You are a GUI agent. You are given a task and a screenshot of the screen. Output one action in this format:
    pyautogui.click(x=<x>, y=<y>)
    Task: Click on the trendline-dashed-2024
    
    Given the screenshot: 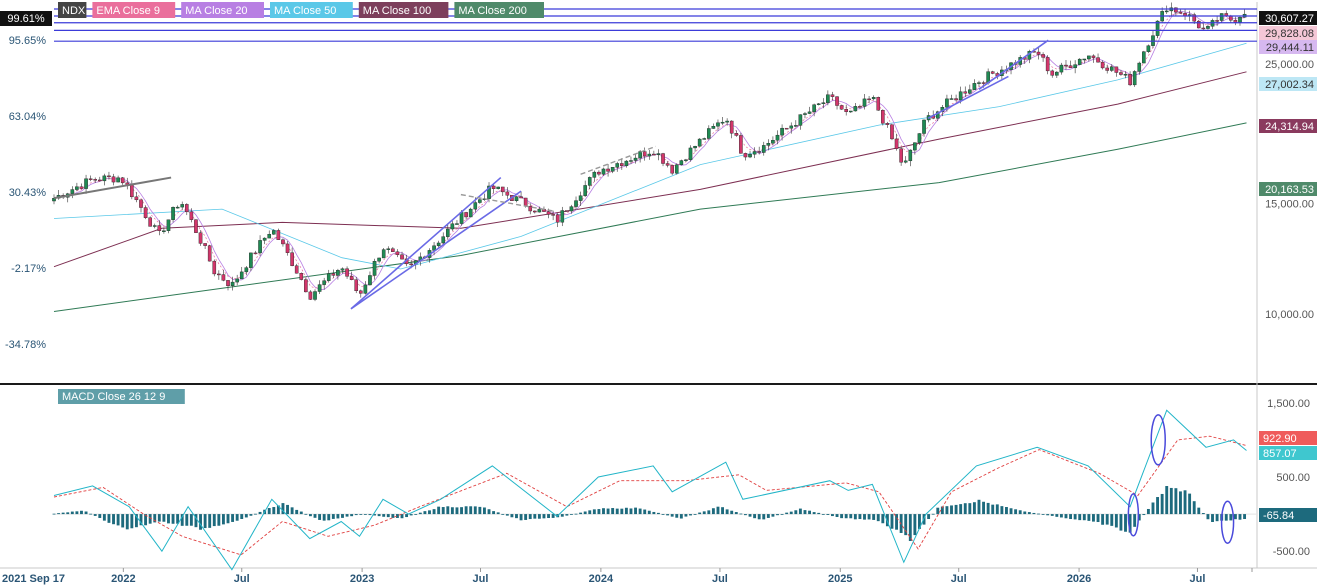 What is the action you would take?
    pyautogui.click(x=618, y=160)
    